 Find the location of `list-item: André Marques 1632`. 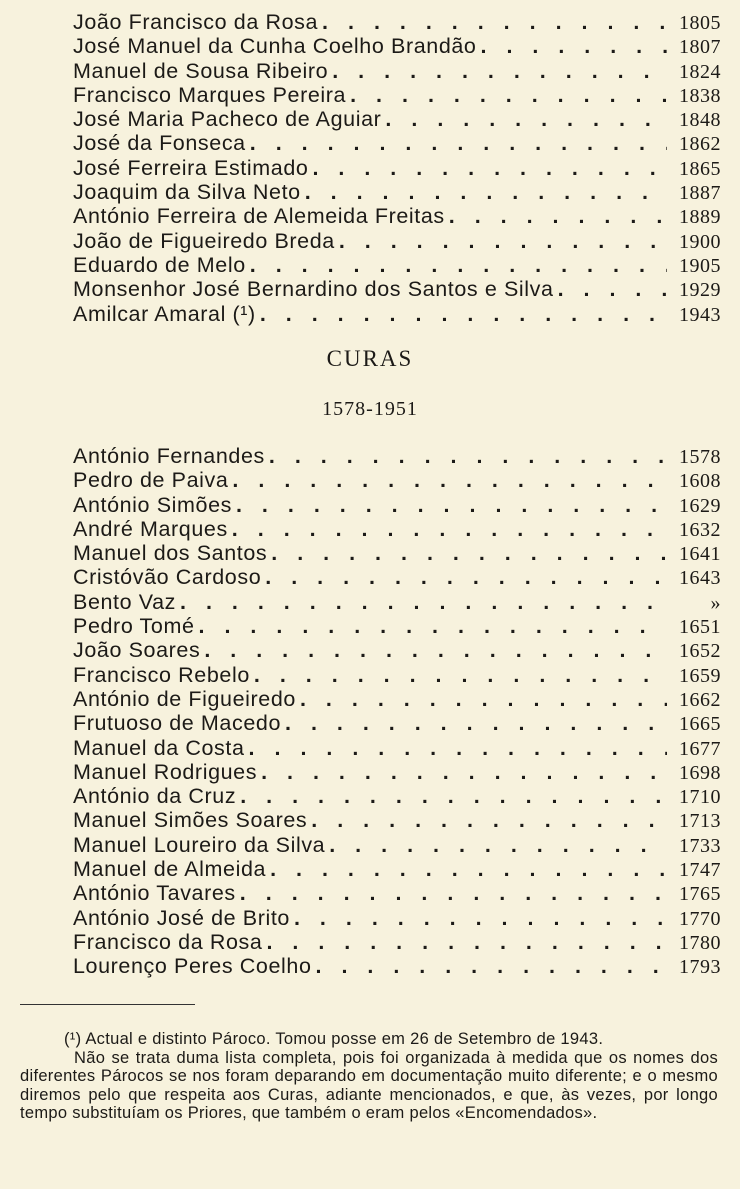

list-item: André Marques 1632 is located at coordinates (397, 529).